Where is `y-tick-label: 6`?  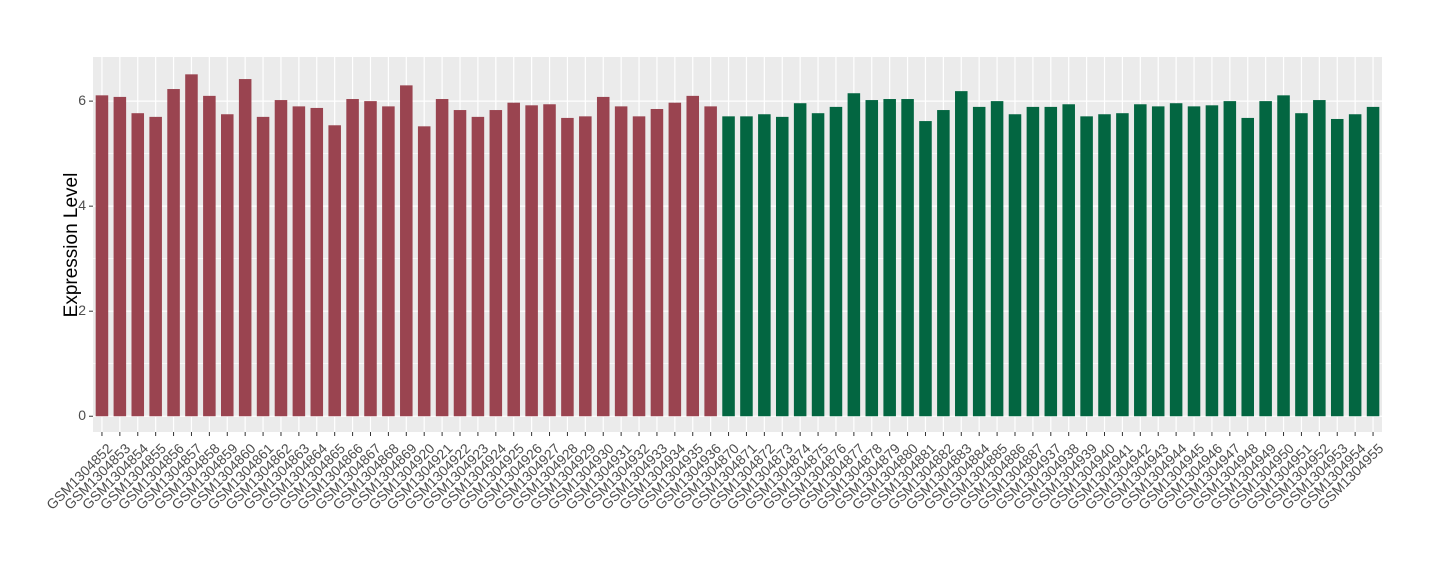
y-tick-label: 6 is located at coordinates (82, 100).